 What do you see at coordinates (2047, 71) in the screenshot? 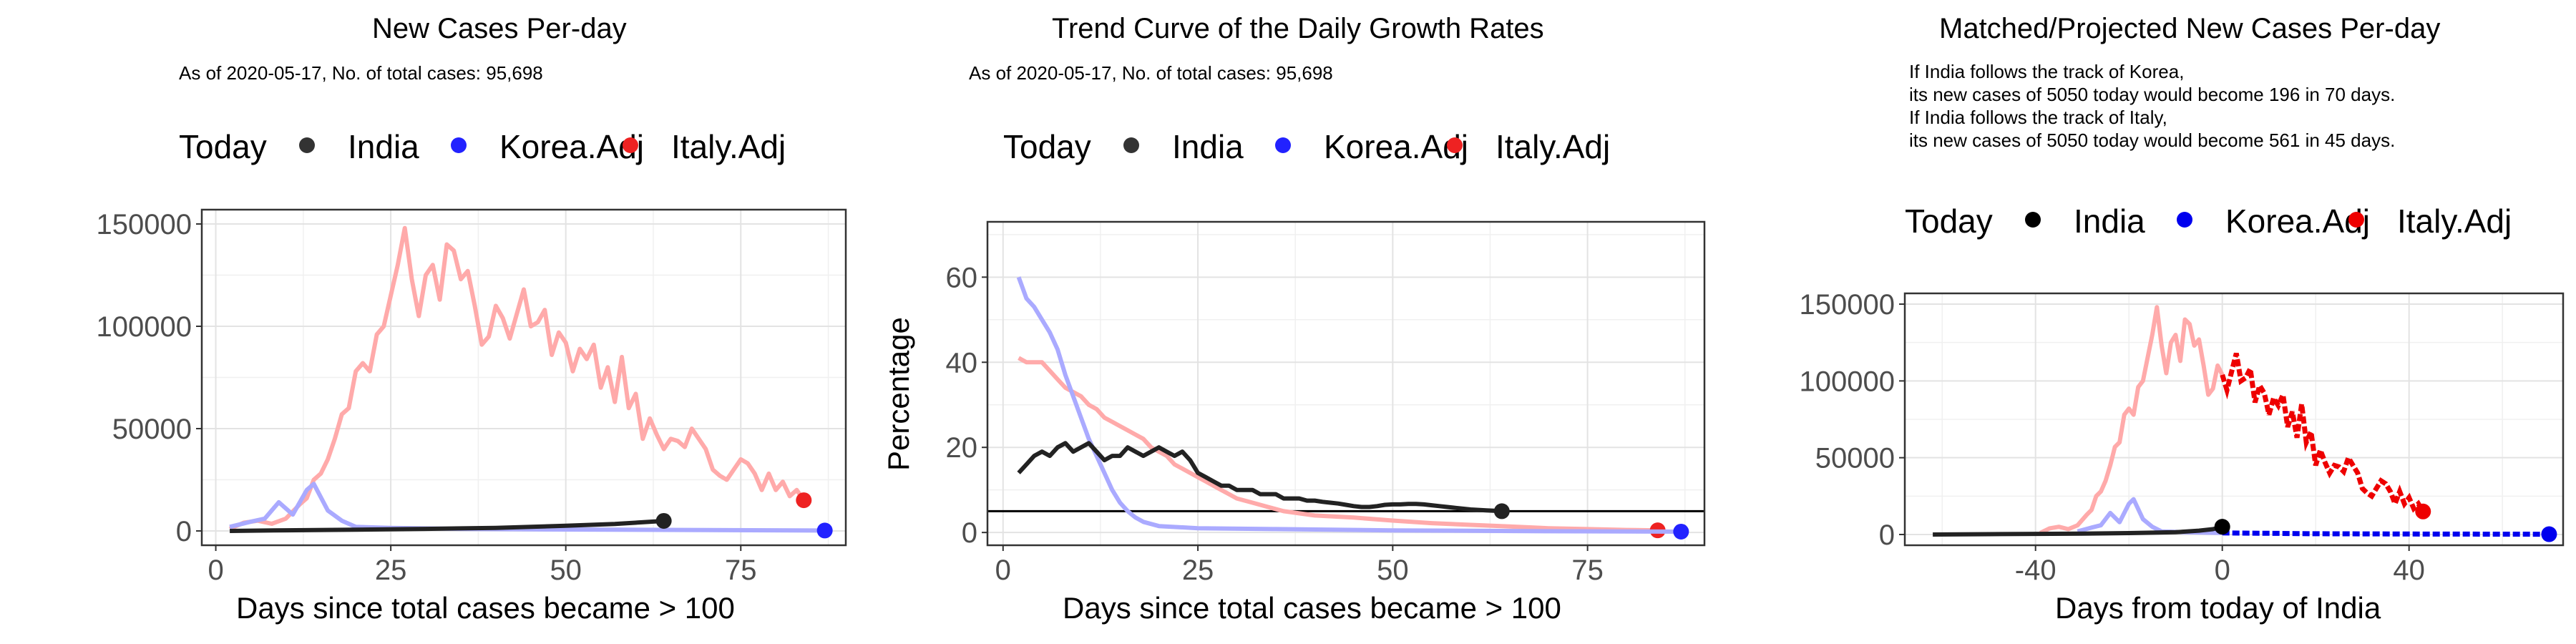
I see `panel-3-note-line-1: If India follows the track of Korea,` at bounding box center [2047, 71].